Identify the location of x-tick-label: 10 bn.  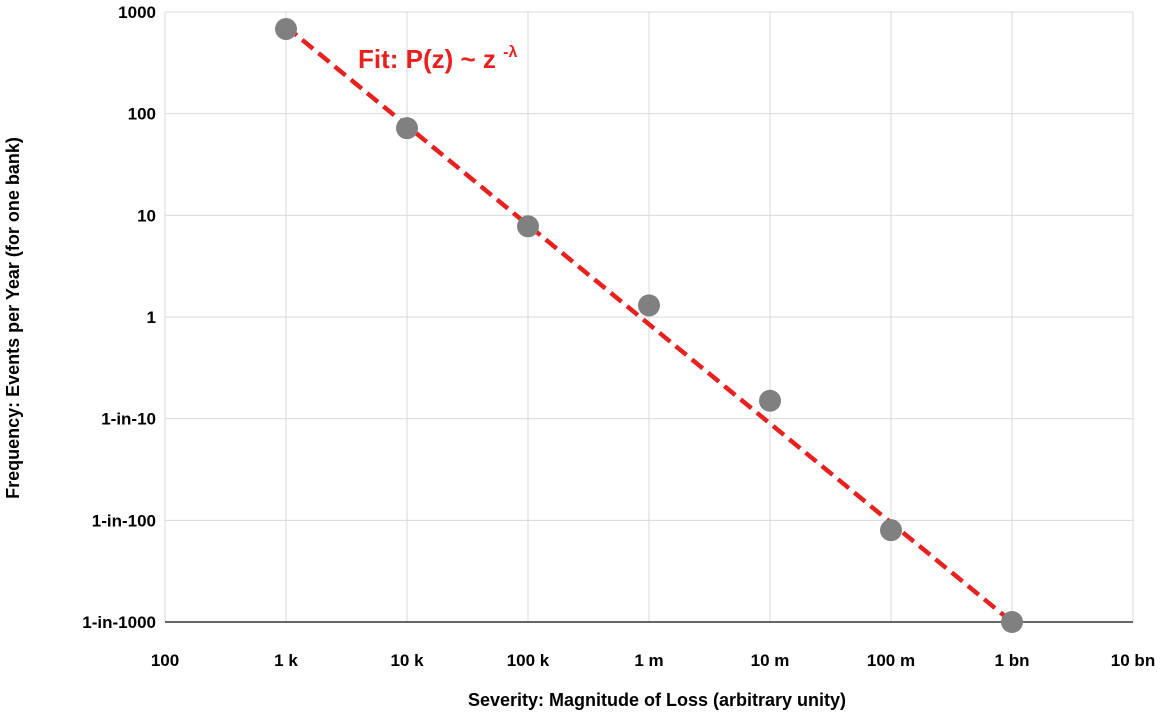
(1133, 660).